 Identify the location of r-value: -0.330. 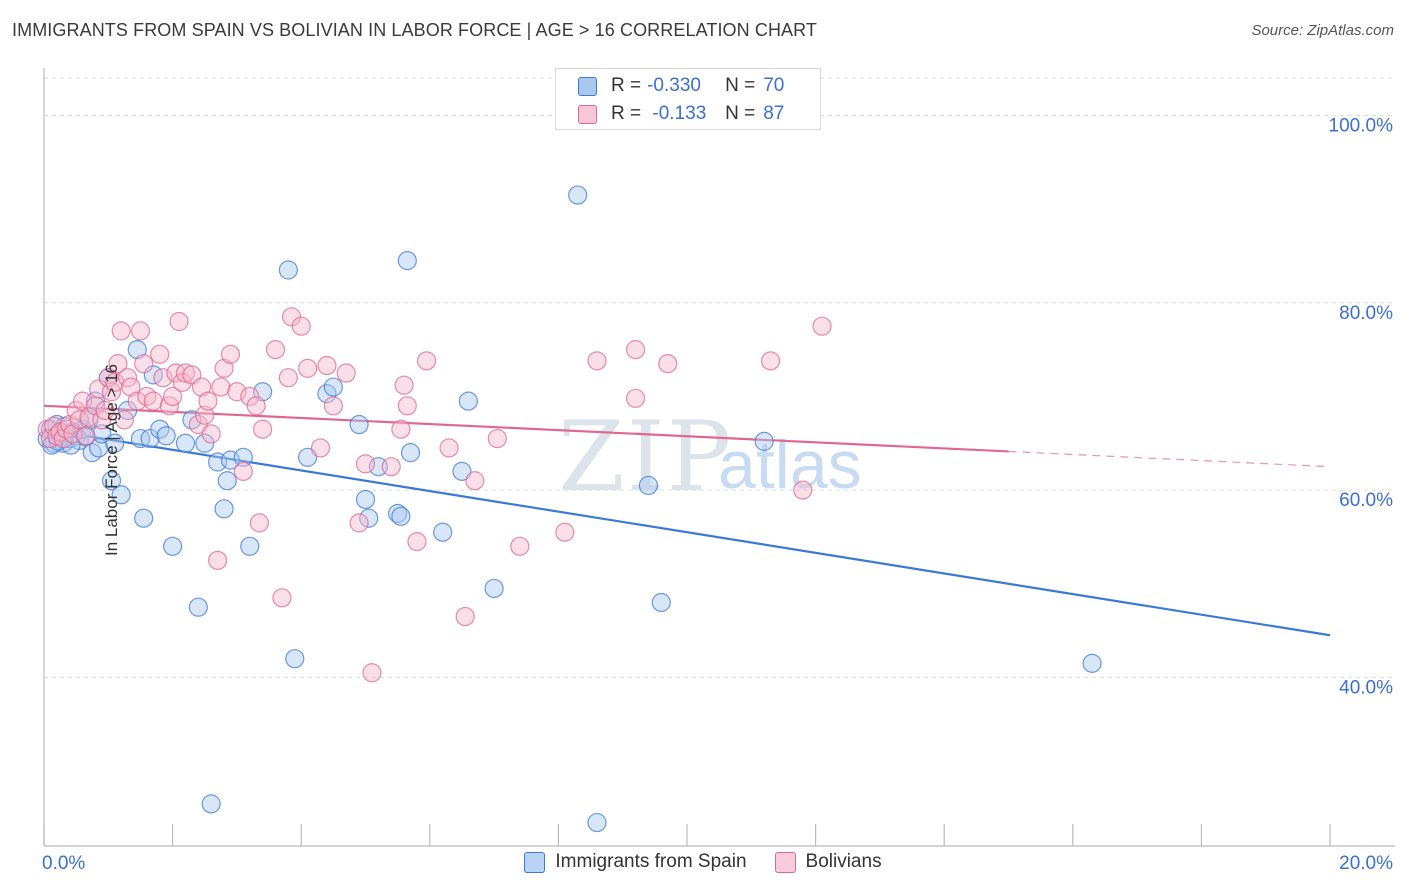
(674, 85).